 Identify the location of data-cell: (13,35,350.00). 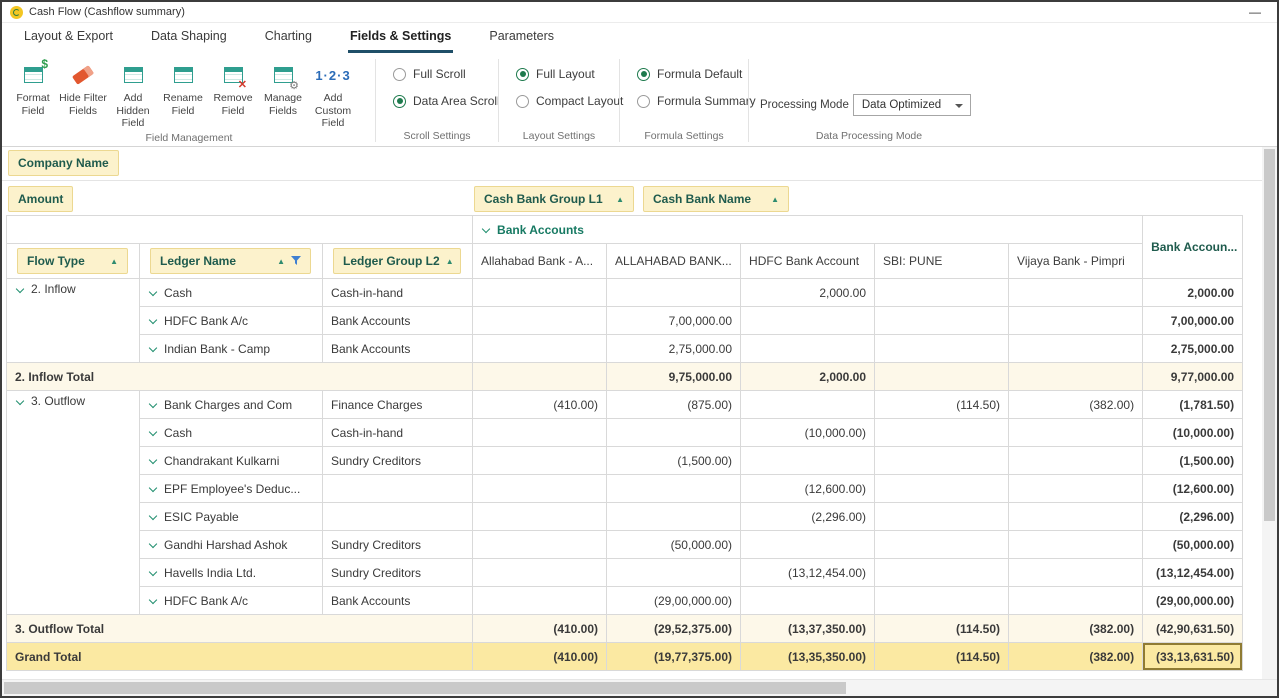
(808, 656).